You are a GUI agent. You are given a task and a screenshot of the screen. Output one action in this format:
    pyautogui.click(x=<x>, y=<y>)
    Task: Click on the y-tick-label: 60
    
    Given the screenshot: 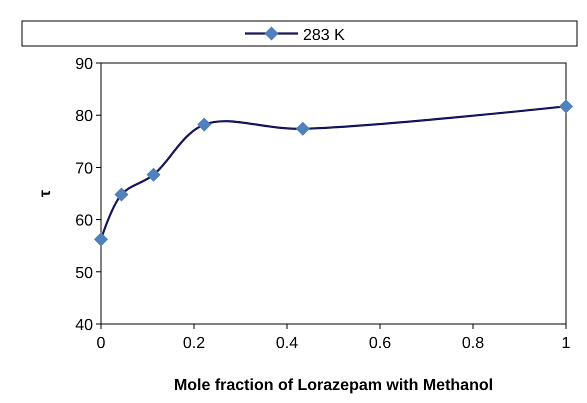 What is the action you would take?
    pyautogui.click(x=84, y=221)
    